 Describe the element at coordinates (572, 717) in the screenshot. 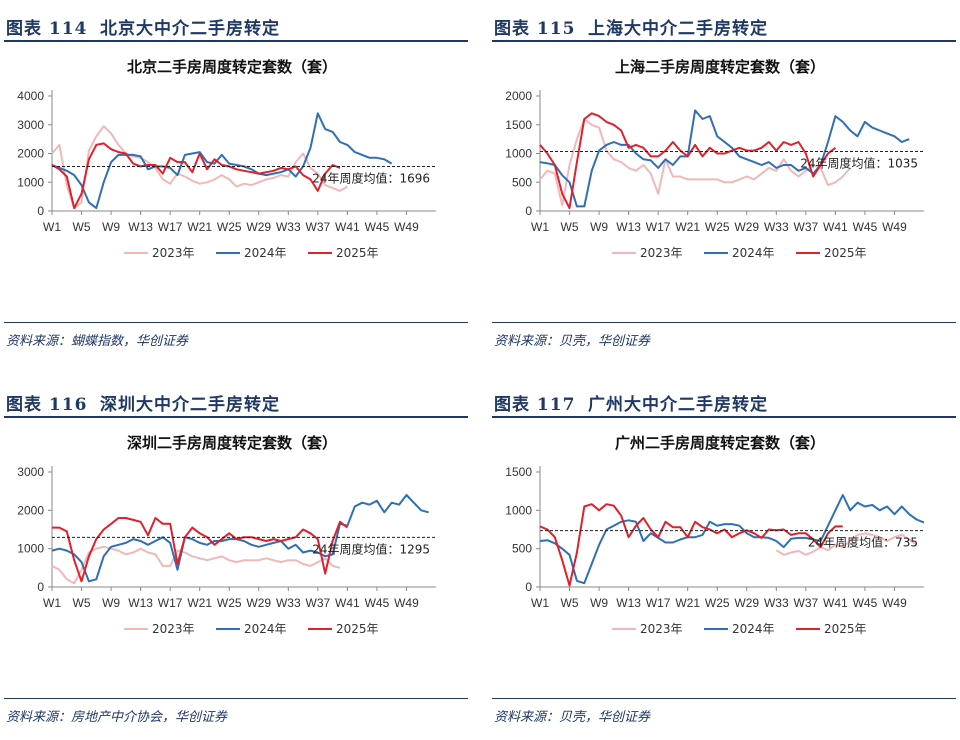

I see `source-text: 资料来源：贝壳，华创证券` at that location.